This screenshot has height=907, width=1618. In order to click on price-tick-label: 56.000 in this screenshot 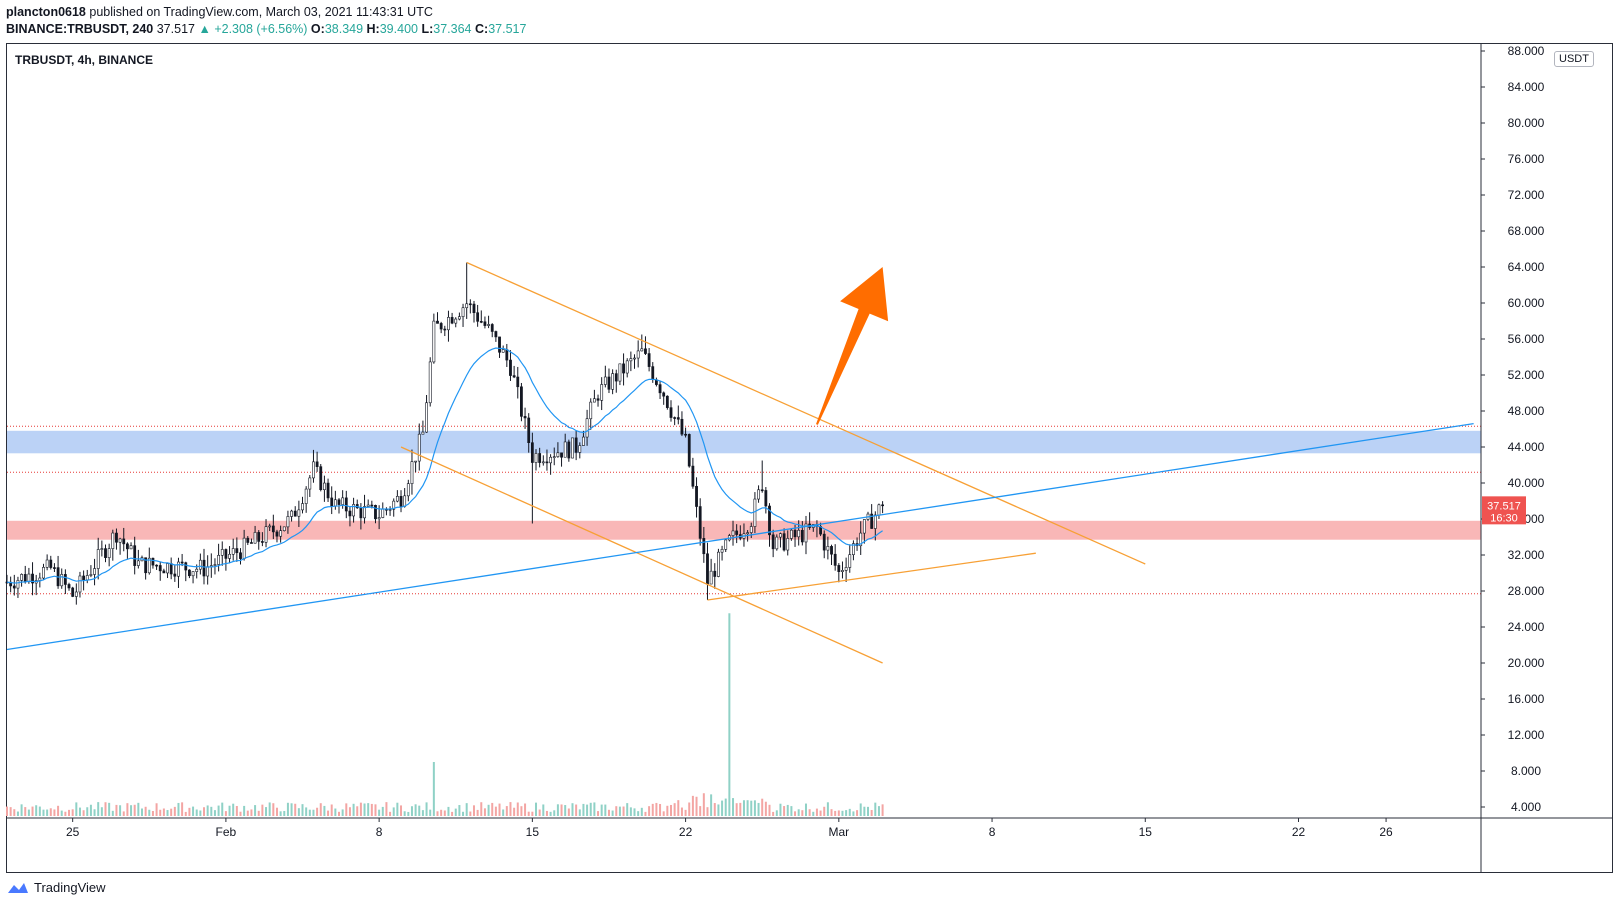, I will do `click(1526, 339)`.